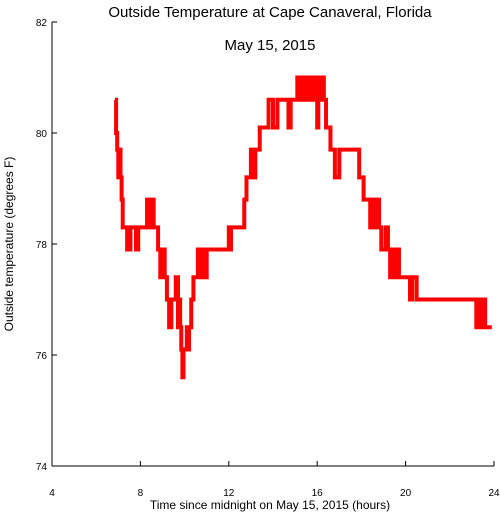 The image size is (500, 513). Describe the element at coordinates (318, 493) in the screenshot. I see `x-tick-label: 16` at that location.